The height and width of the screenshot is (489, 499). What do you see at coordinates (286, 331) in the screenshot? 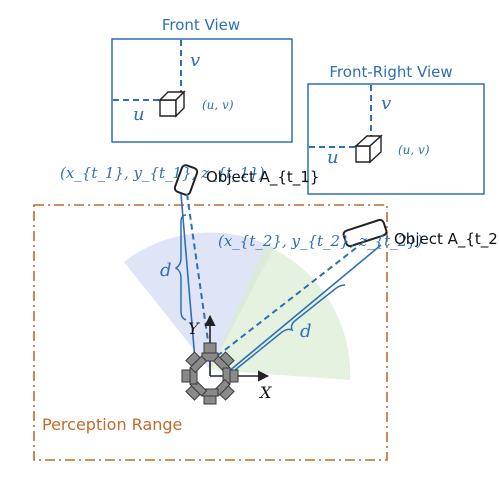
I see `distance-brace-t2` at bounding box center [286, 331].